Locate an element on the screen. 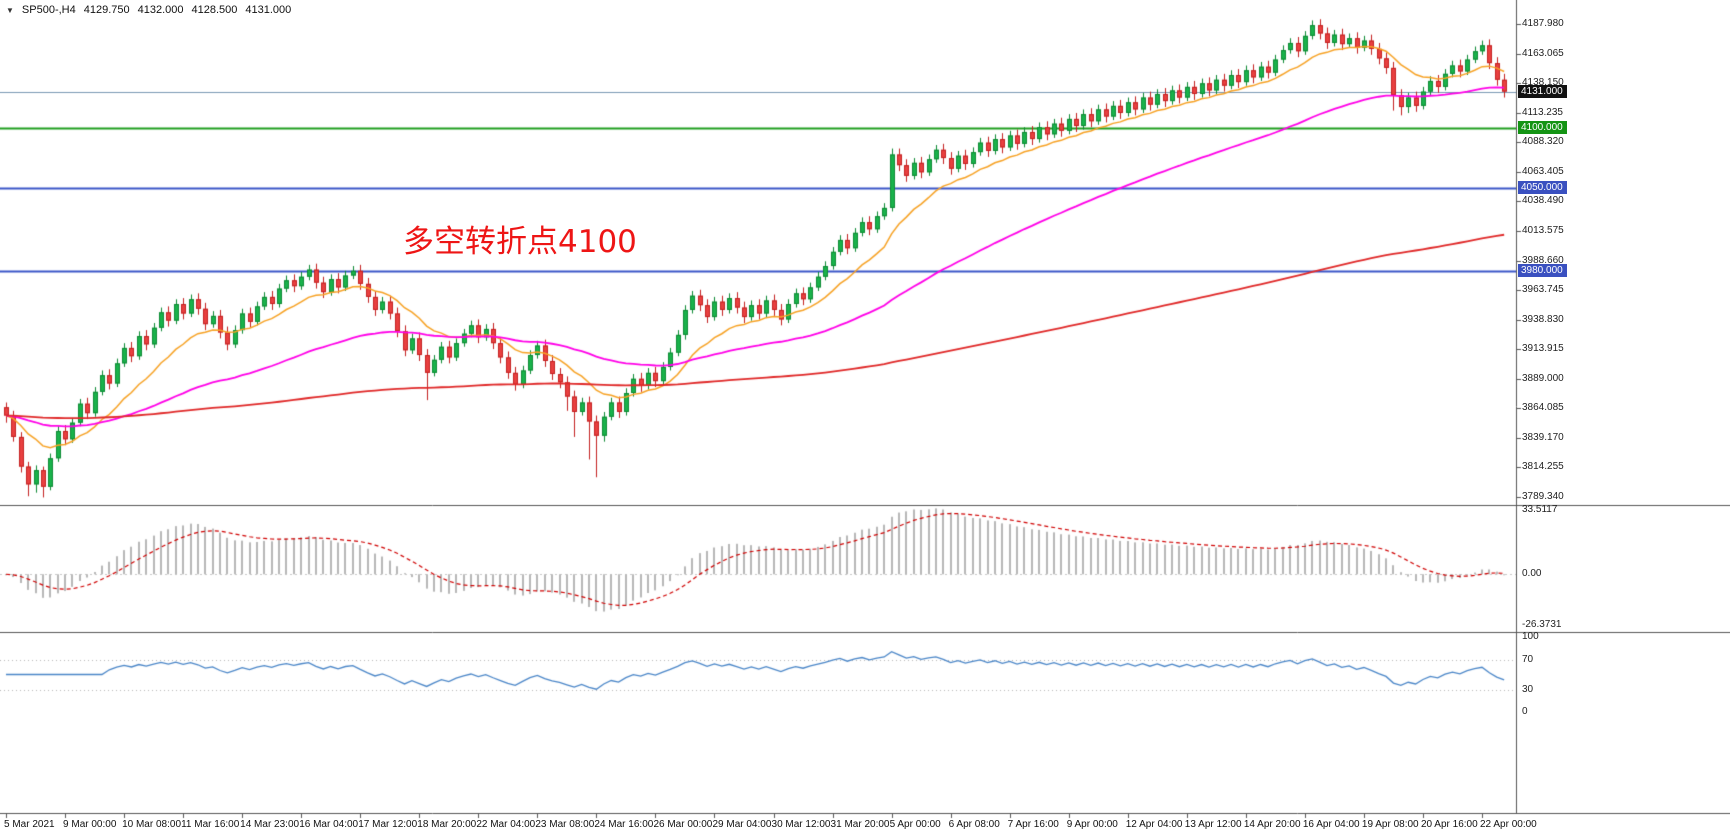 The image size is (1730, 834). price-axis-label: 4013.575 is located at coordinates (1543, 230).